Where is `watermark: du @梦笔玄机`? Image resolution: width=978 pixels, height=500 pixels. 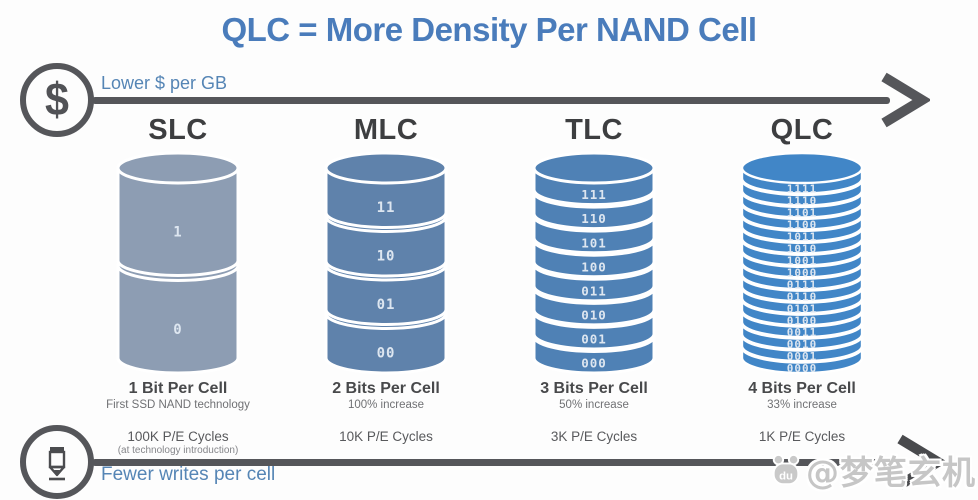 watermark: du @梦笔玄机 is located at coordinates (872, 470).